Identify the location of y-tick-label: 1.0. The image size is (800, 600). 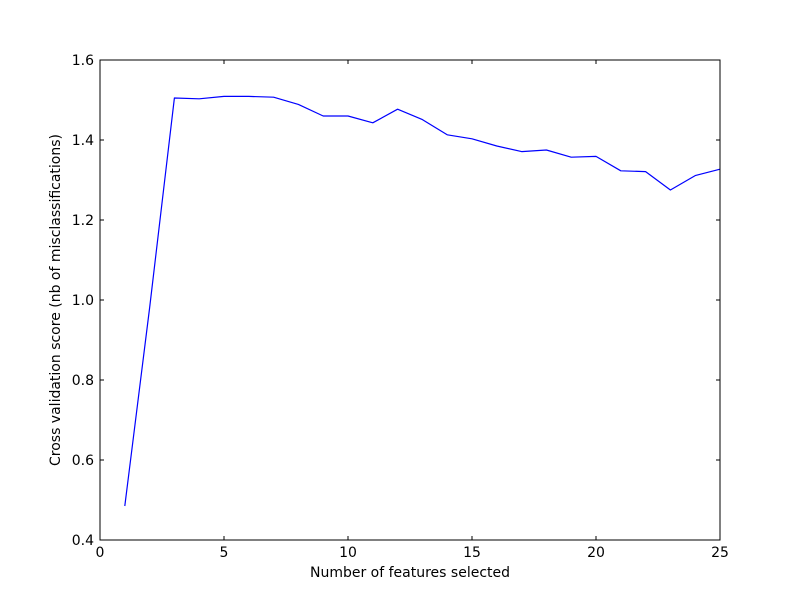
(83, 301).